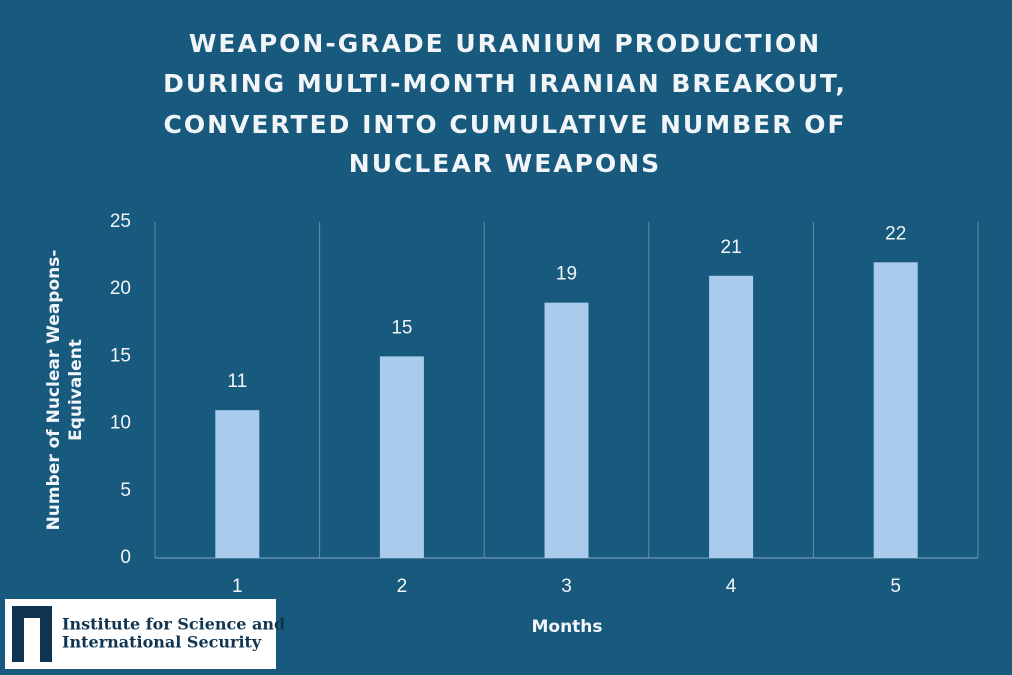 The width and height of the screenshot is (1012, 675). What do you see at coordinates (120, 423) in the screenshot?
I see `y-tick-label: 10` at bounding box center [120, 423].